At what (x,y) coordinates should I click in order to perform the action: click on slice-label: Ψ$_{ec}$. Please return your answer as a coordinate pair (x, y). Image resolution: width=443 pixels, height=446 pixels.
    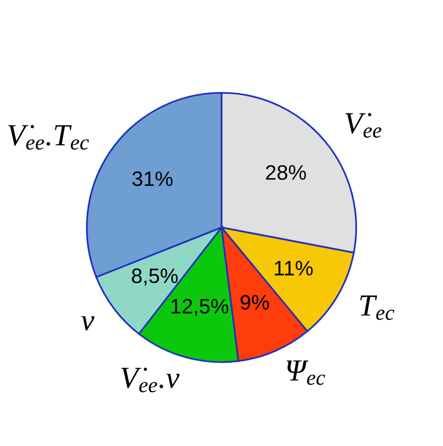
    Looking at the image, I should click on (306, 372).